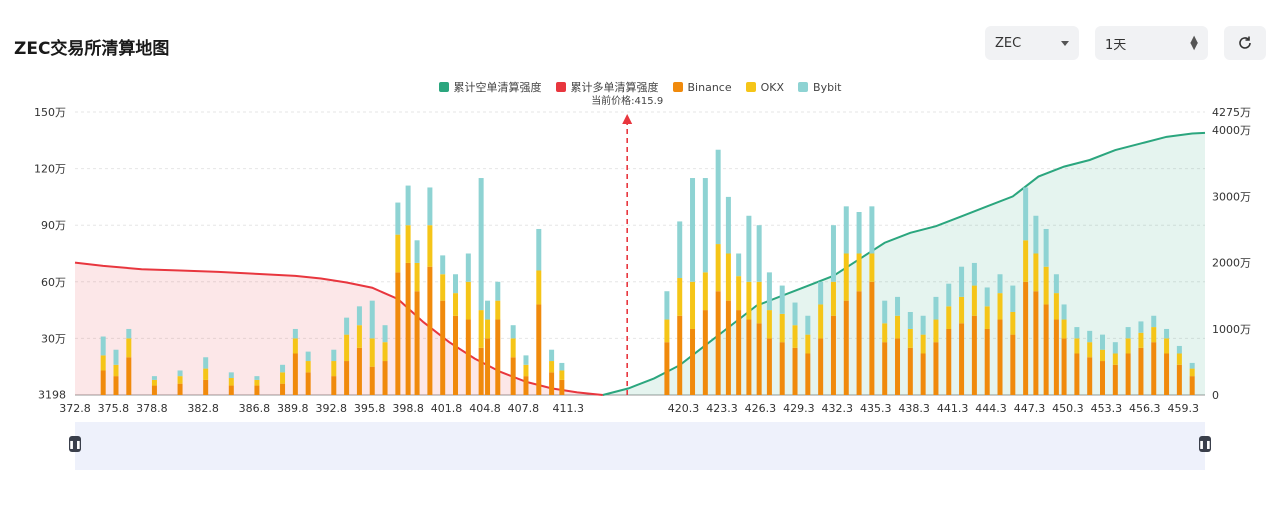 This screenshot has width=1280, height=512. I want to click on legend-item-okx: OKX, so click(764, 87).